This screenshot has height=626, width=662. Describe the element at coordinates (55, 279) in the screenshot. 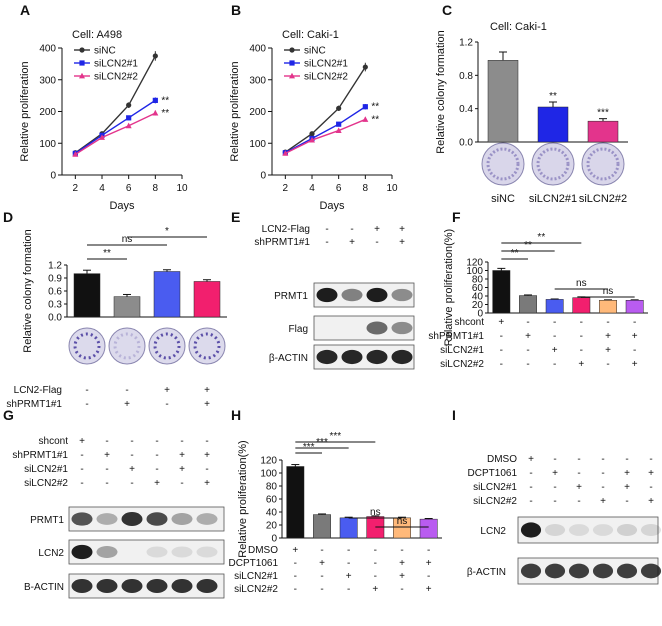

I see `y-tick-label: 0.9` at that location.